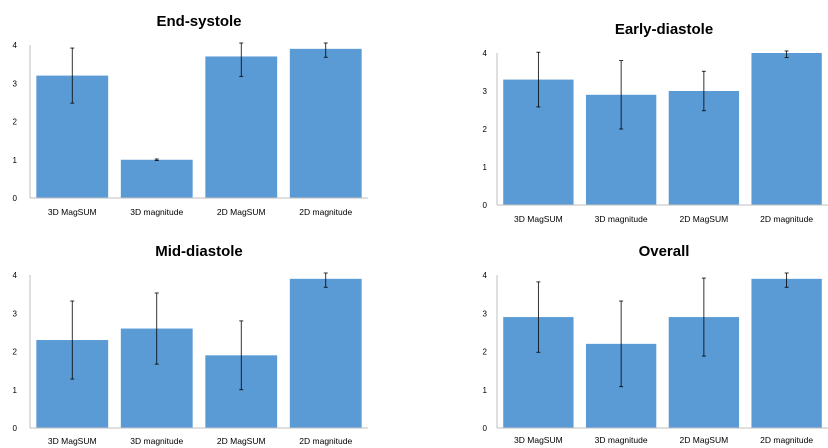 The height and width of the screenshot is (448, 828). I want to click on end-systole-ytick-3: 3, so click(15, 83).